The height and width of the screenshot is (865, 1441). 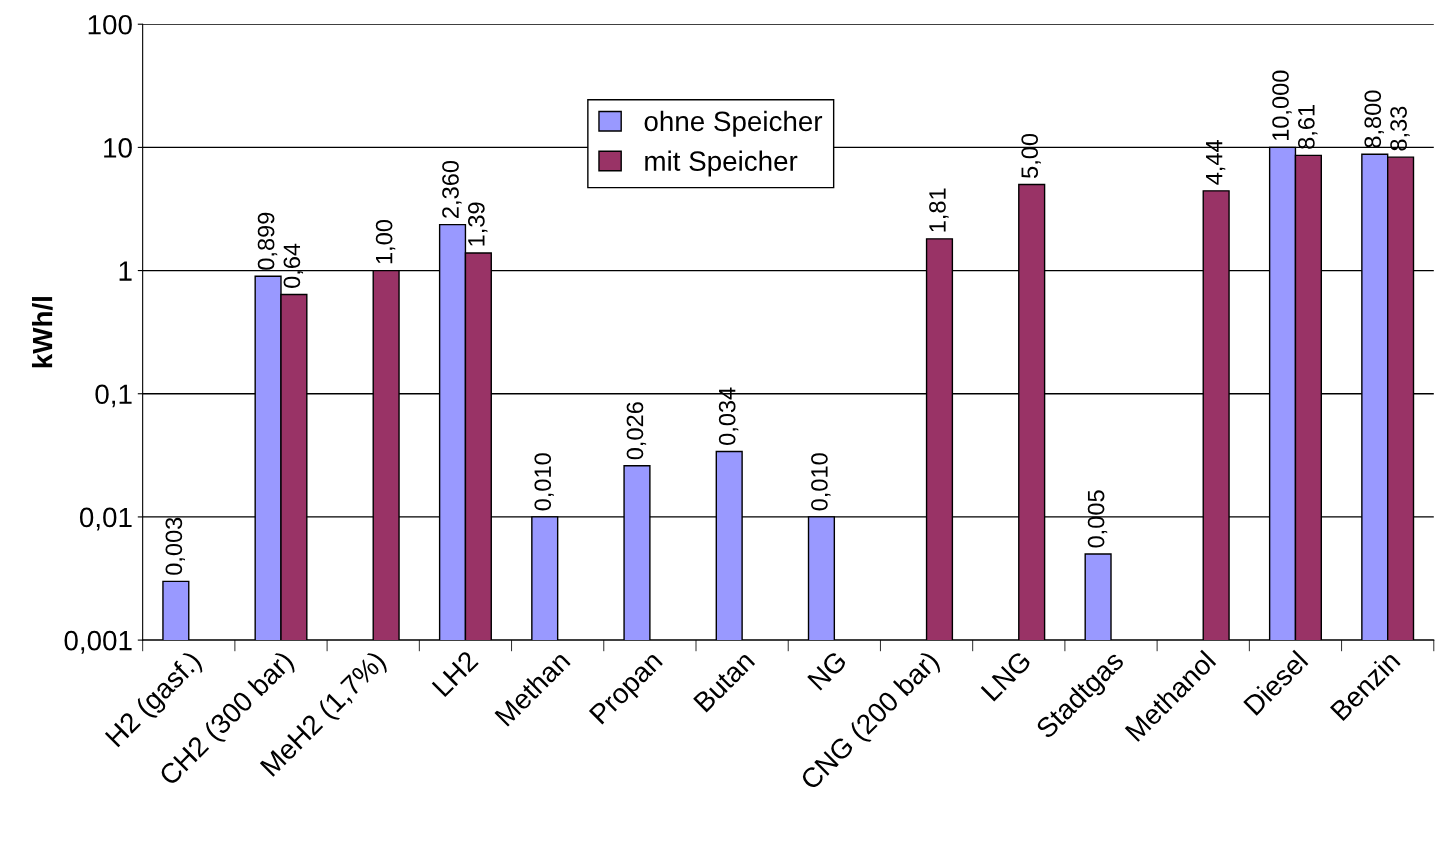 I want to click on y-tick-label: 10, so click(x=118, y=148).